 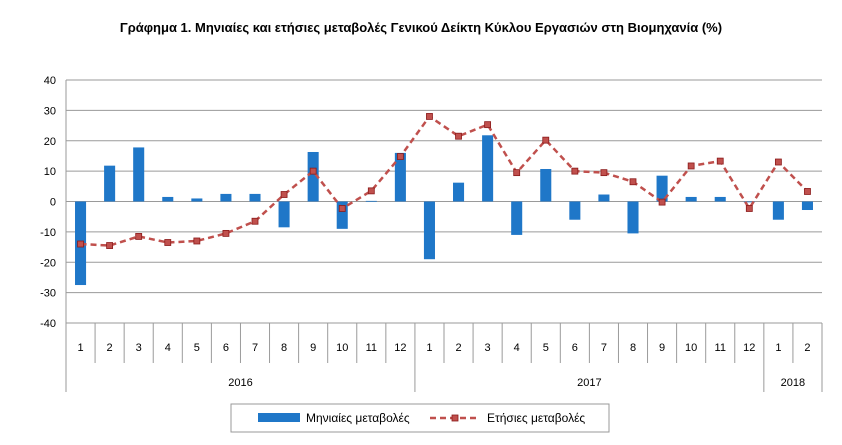 What do you see at coordinates (455, 418) in the screenshot?
I see `legend-line-marker` at bounding box center [455, 418].